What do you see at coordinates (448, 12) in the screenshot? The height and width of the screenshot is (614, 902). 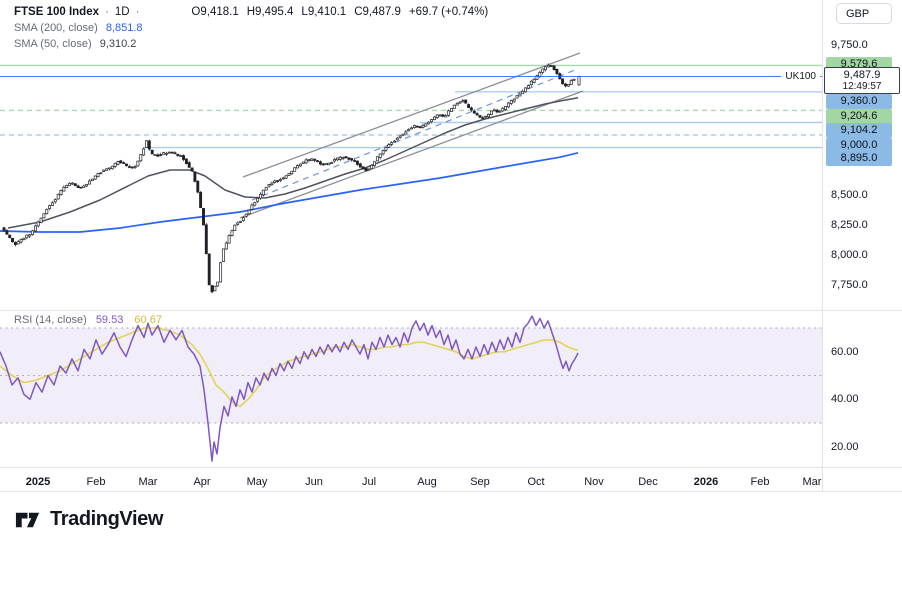 I see `change-value: +69.7 (+0.74%)` at bounding box center [448, 12].